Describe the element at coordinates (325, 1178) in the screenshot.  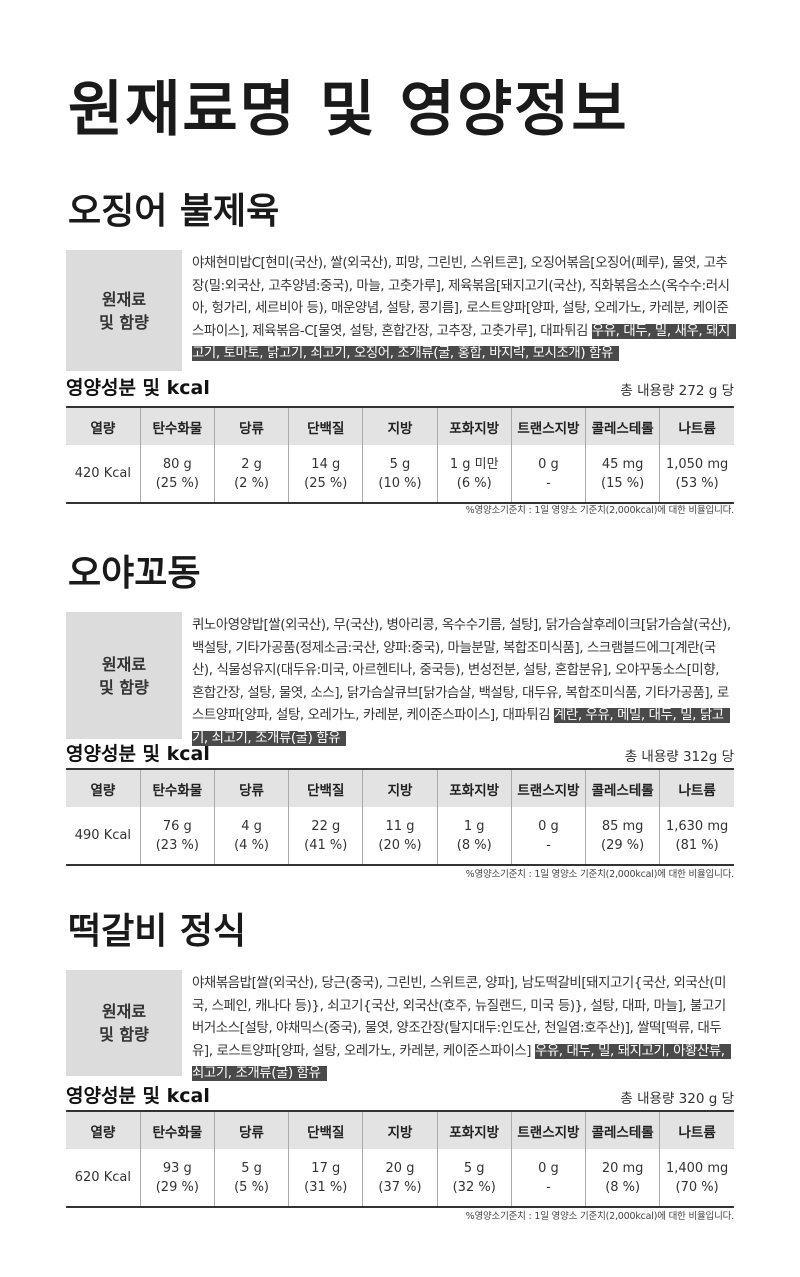
I see `protein-cell: 17 g (31 %)` at that location.